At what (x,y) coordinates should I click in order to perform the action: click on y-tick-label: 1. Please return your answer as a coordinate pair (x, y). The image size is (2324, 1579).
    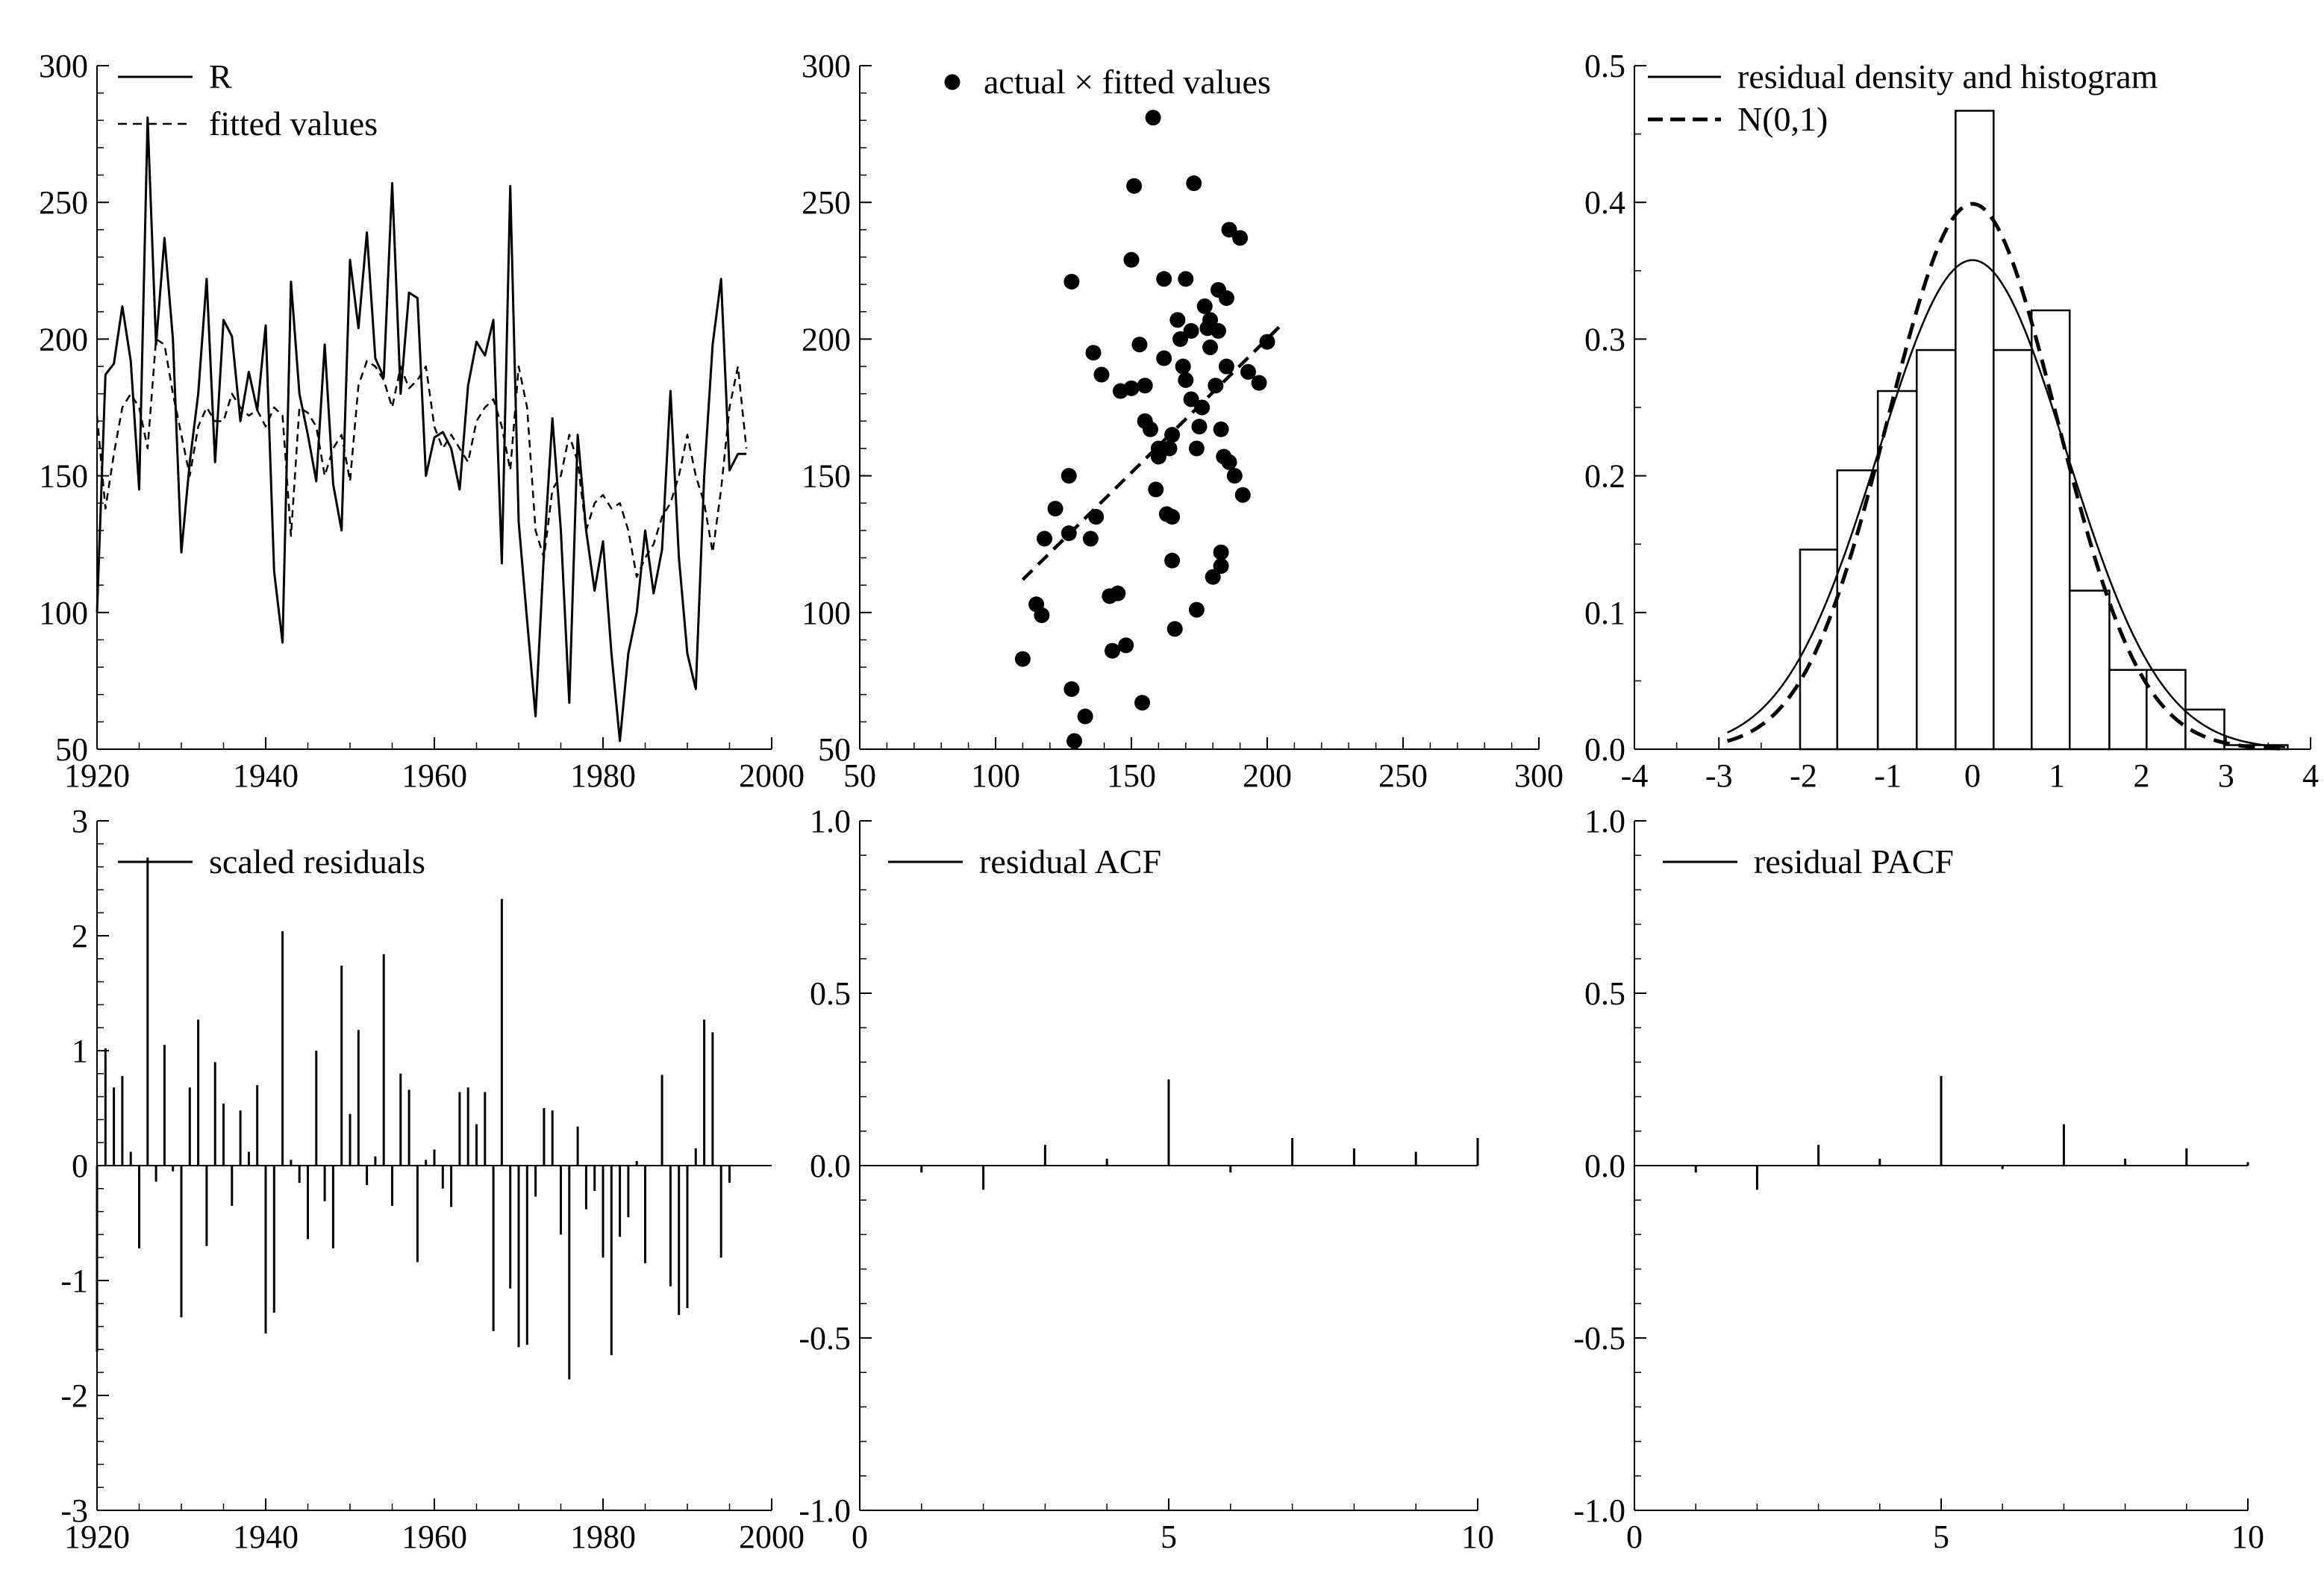
    Looking at the image, I should click on (80, 1051).